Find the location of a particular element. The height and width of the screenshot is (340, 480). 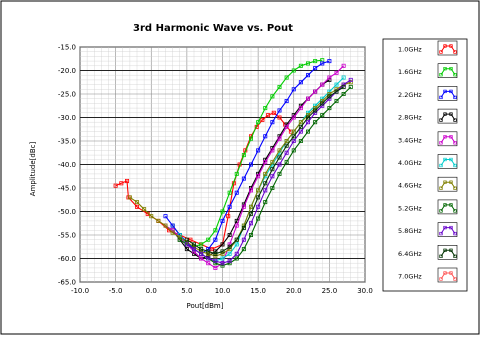

chart-title: 3rd Harmonic Wave vs. Pout is located at coordinates (213, 28).